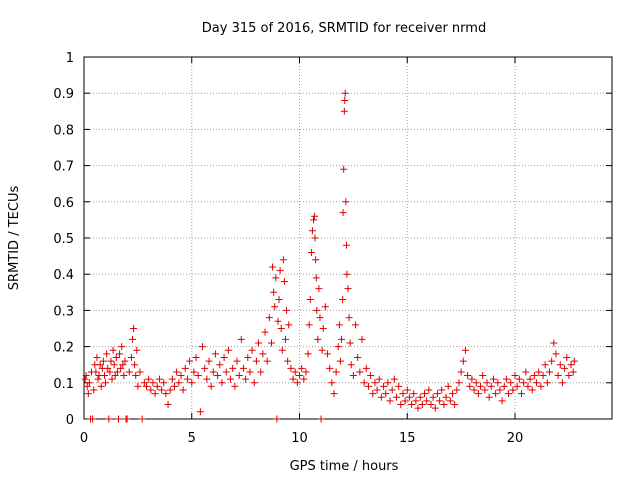 This screenshot has width=640, height=480. I want to click on y-tick-label: 0.7, so click(63, 167).